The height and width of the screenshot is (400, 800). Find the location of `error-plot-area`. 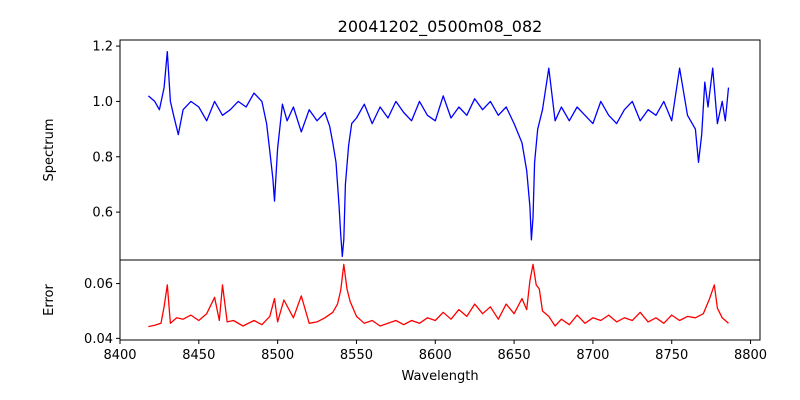

error-plot-area is located at coordinates (438, 295).